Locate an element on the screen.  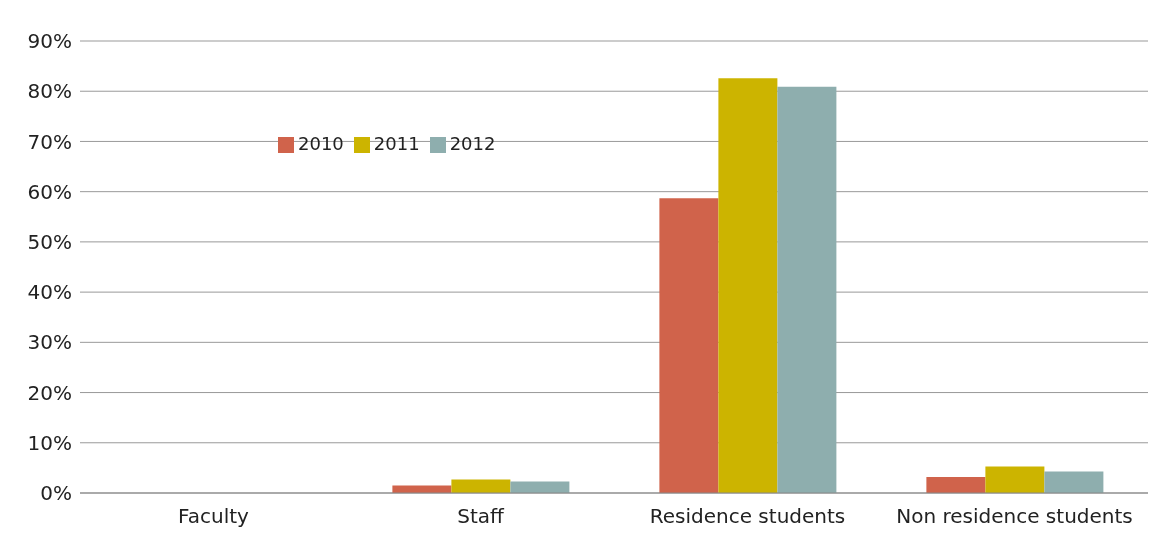
y-tick-label: 50% is located at coordinates (49, 241).